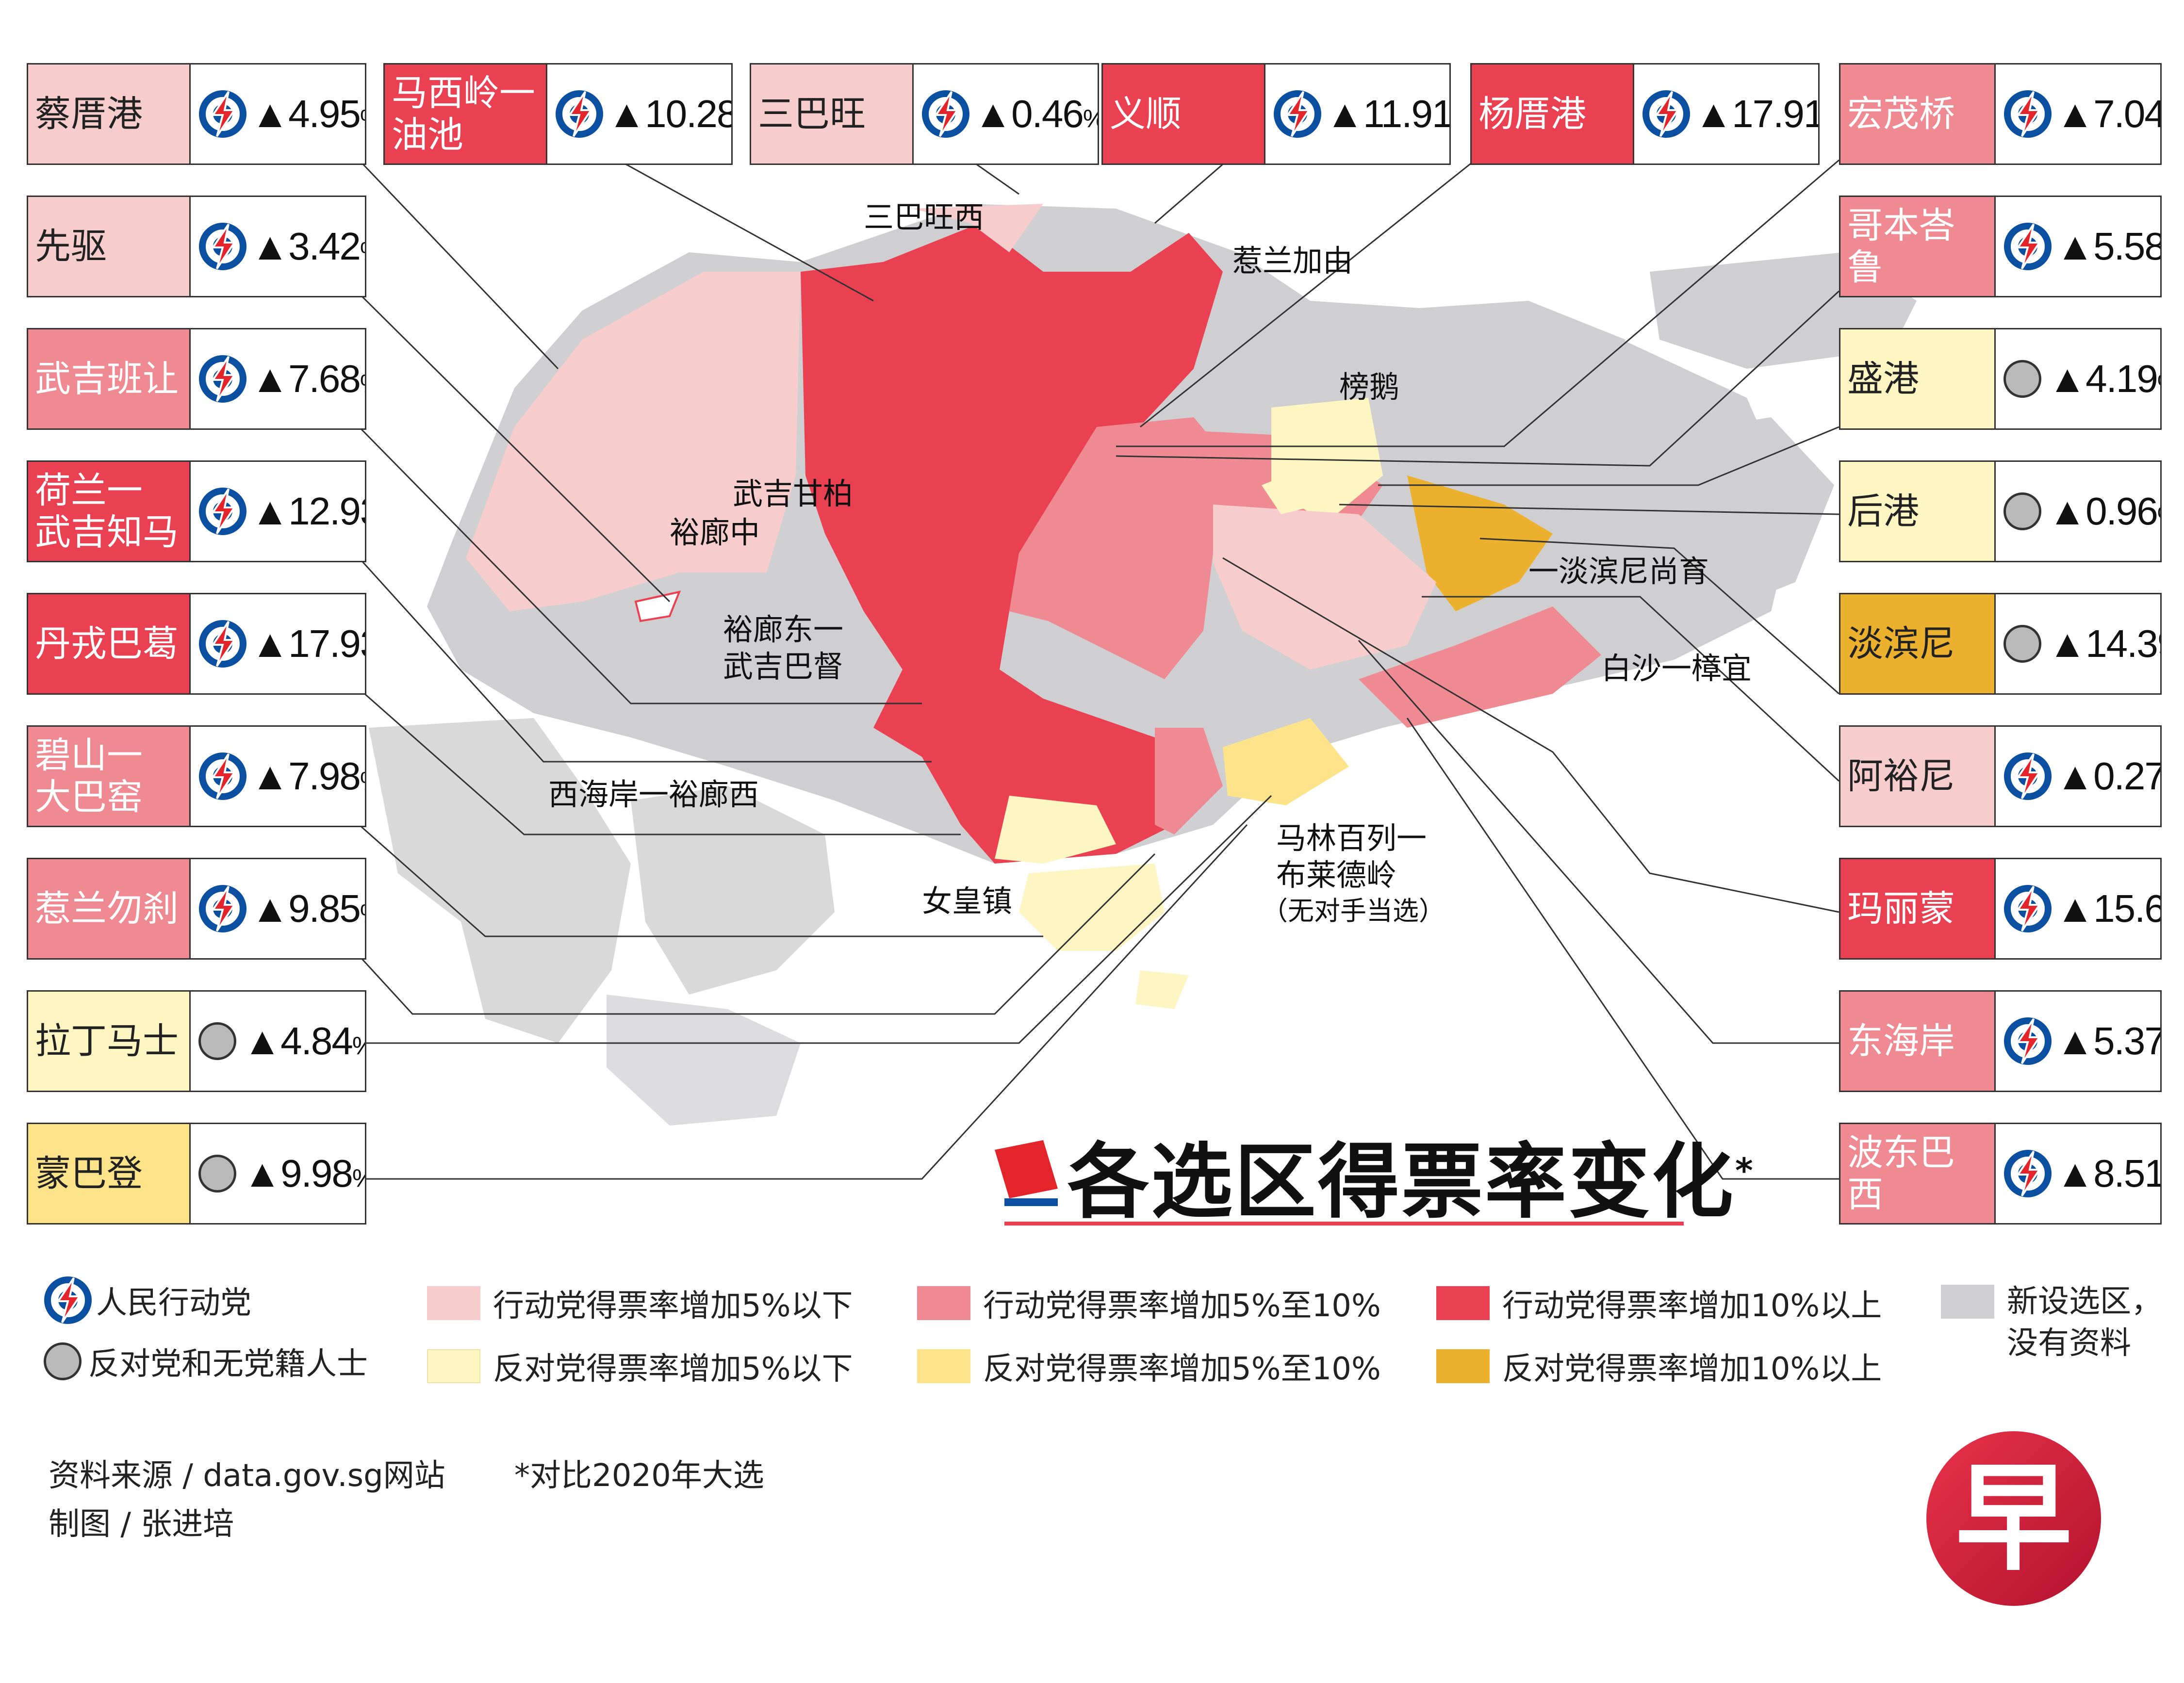  What do you see at coordinates (831, 114) in the screenshot?
I see `district-name: 三巴旺` at bounding box center [831, 114].